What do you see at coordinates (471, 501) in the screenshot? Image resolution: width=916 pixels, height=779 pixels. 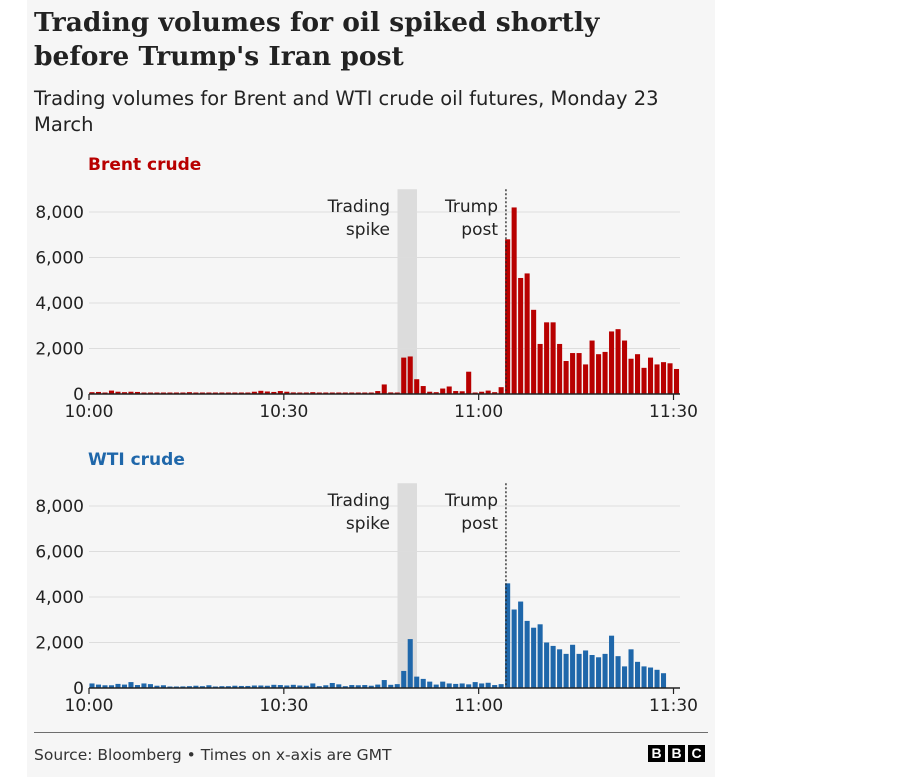 I see `trump-post-label: Trump` at bounding box center [471, 501].